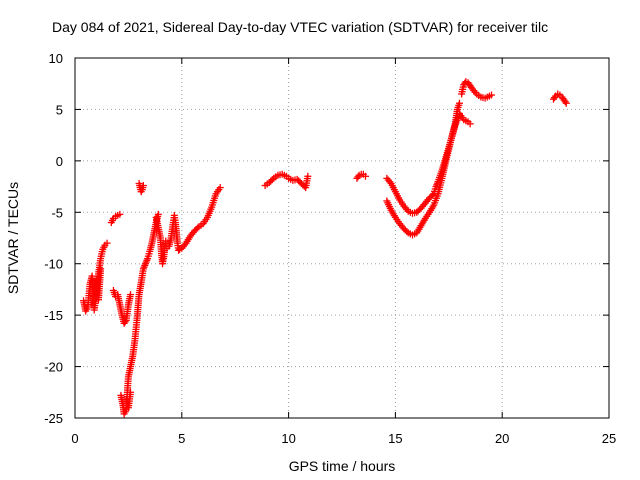 The width and height of the screenshot is (640, 480). What do you see at coordinates (56, 58) in the screenshot?
I see `y-tick-label: 10` at bounding box center [56, 58].